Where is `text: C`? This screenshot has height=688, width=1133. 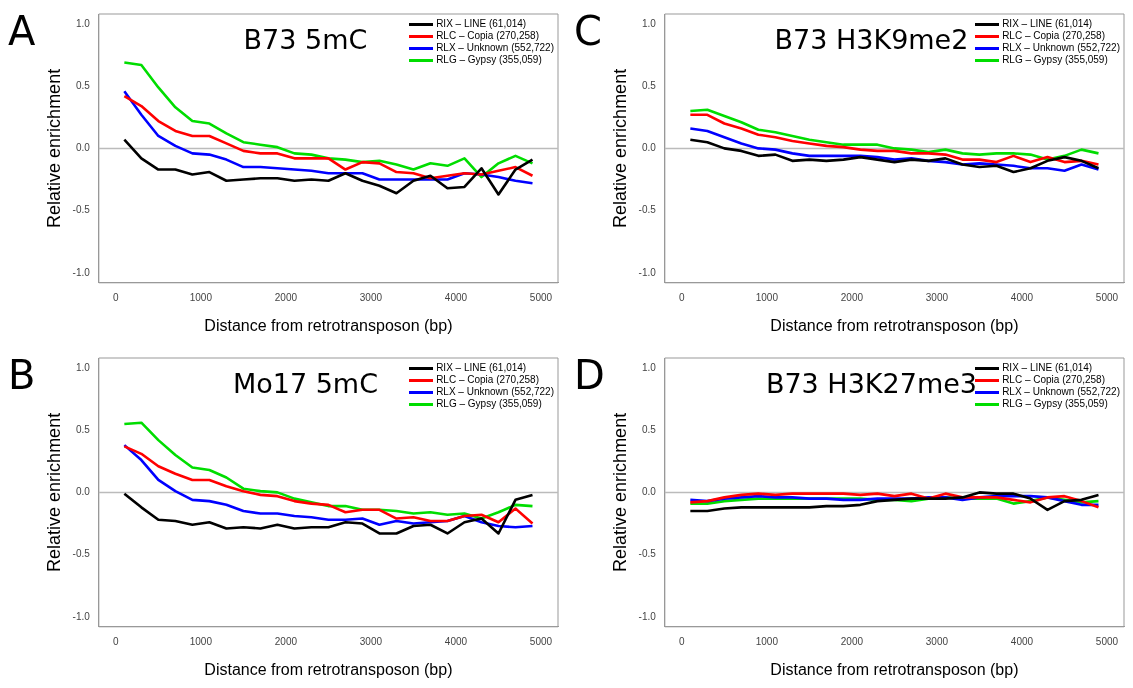
text: C is located at coordinates (588, 31).